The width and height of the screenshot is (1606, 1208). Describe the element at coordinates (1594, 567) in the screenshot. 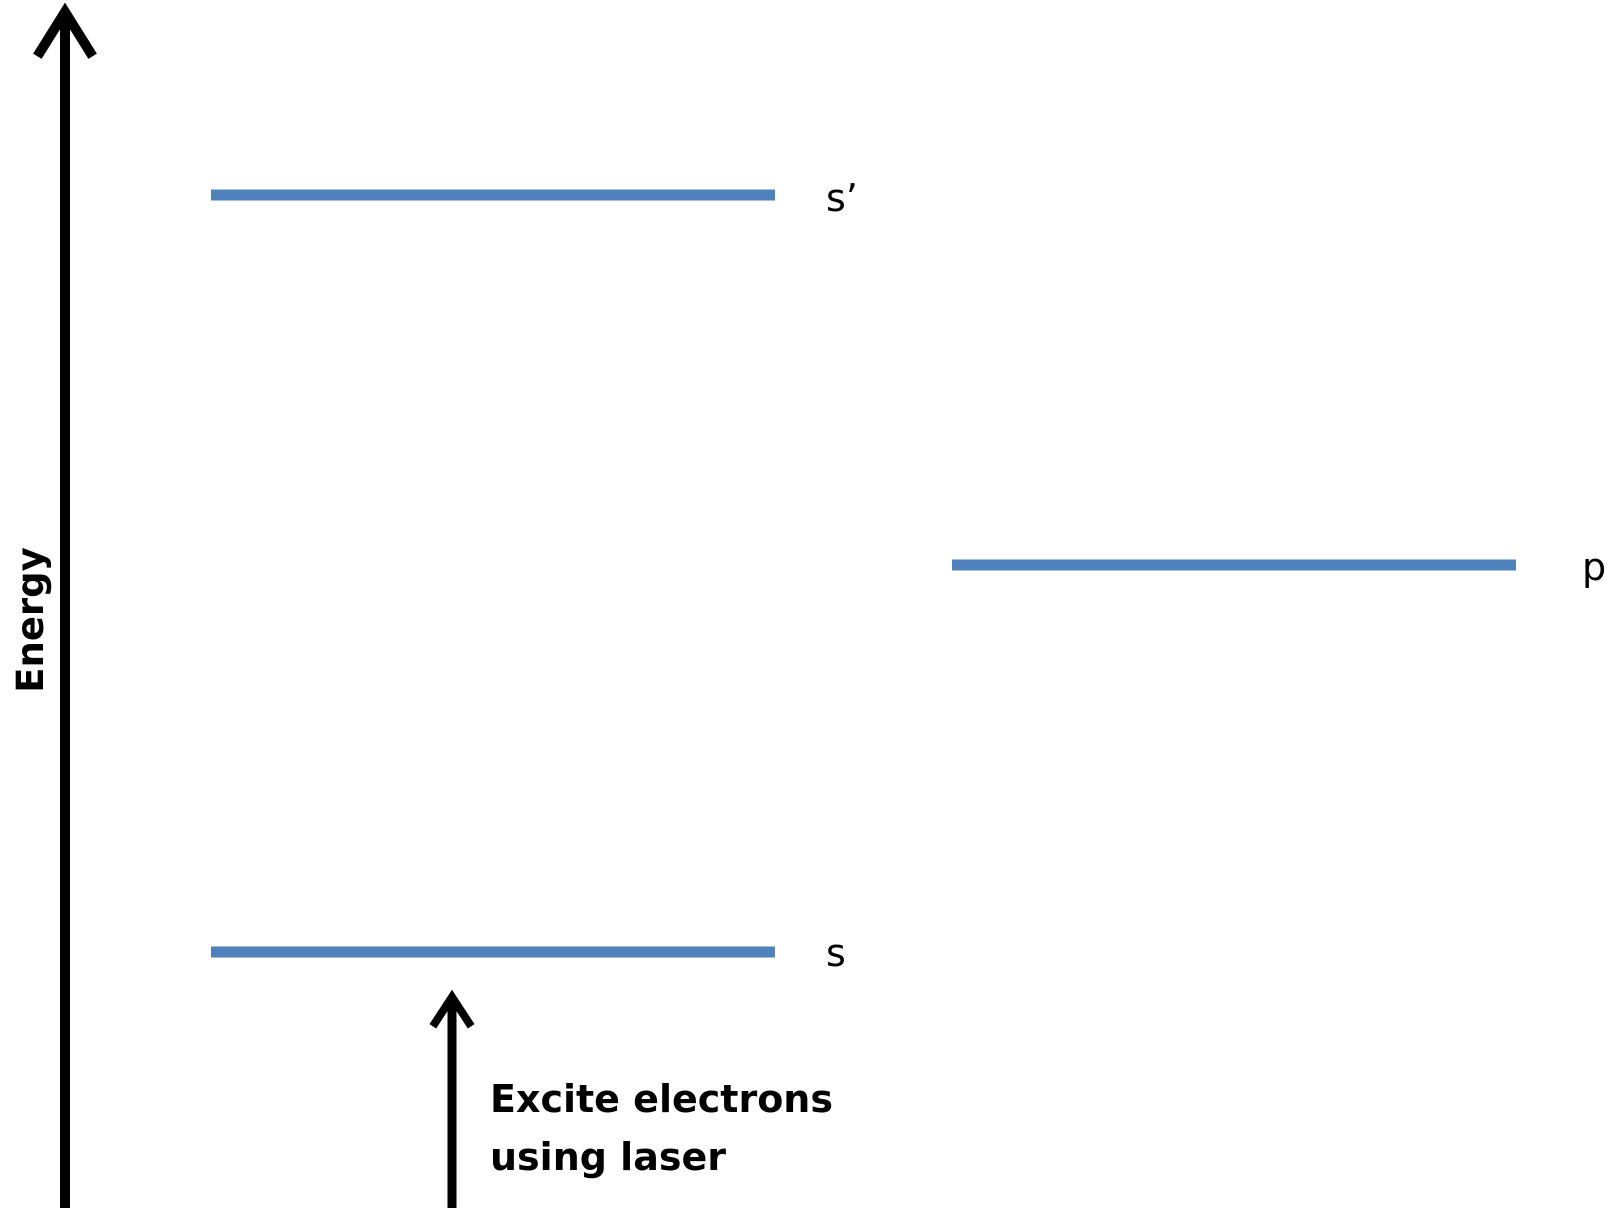

I see `level-label-p: p` at that location.